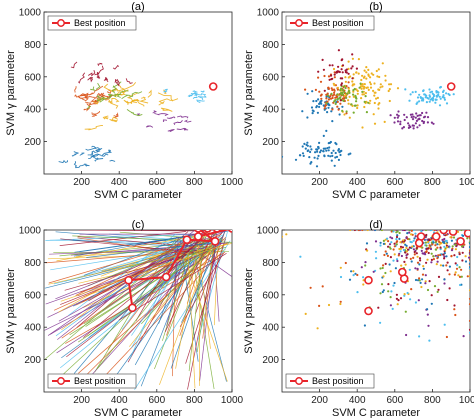 The width and height of the screenshot is (474, 418). Describe the element at coordinates (270, 360) in the screenshot. I see `y-tick-label: 200` at that location.